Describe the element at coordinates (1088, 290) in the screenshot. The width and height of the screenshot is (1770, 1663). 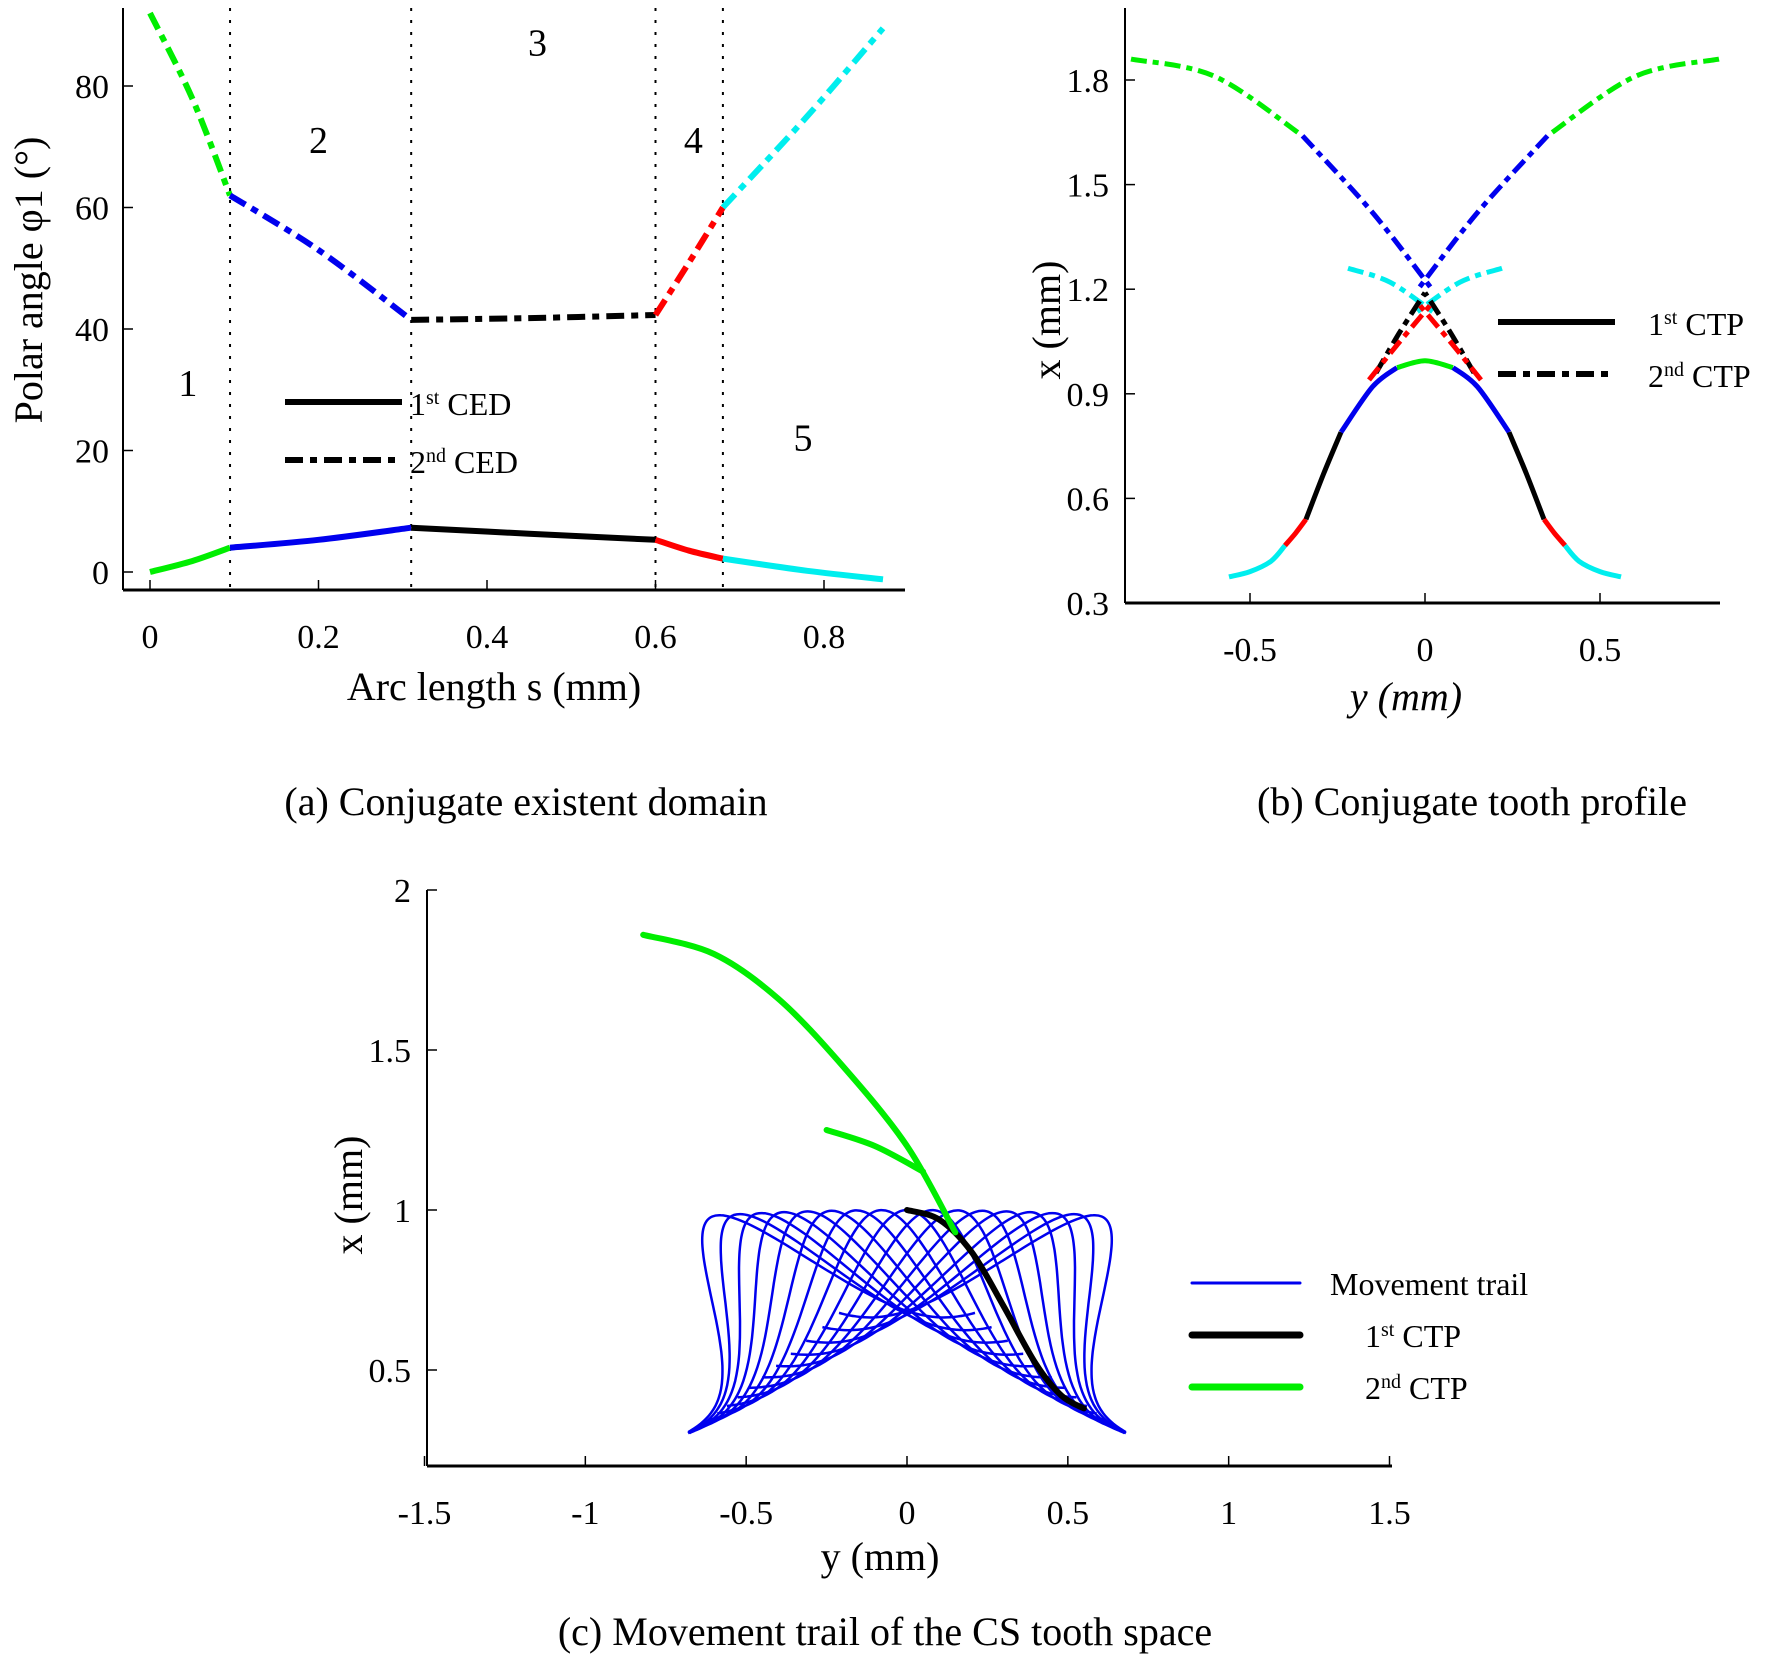
I see `y-tick-label: 1.2` at that location.